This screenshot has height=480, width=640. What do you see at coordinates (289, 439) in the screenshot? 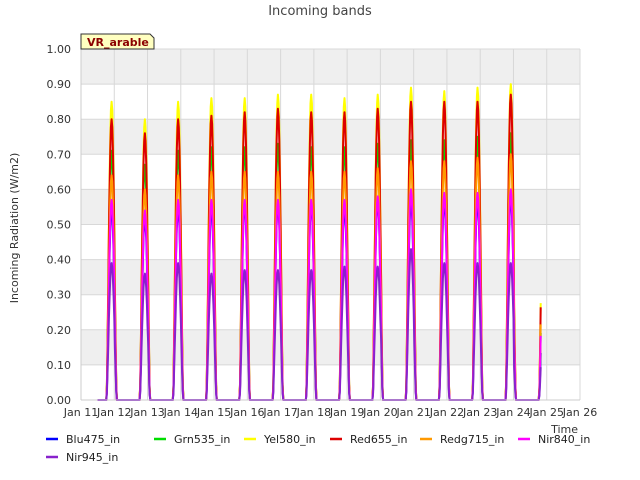
I see `legend-label: Yel580_in` at bounding box center [289, 439].